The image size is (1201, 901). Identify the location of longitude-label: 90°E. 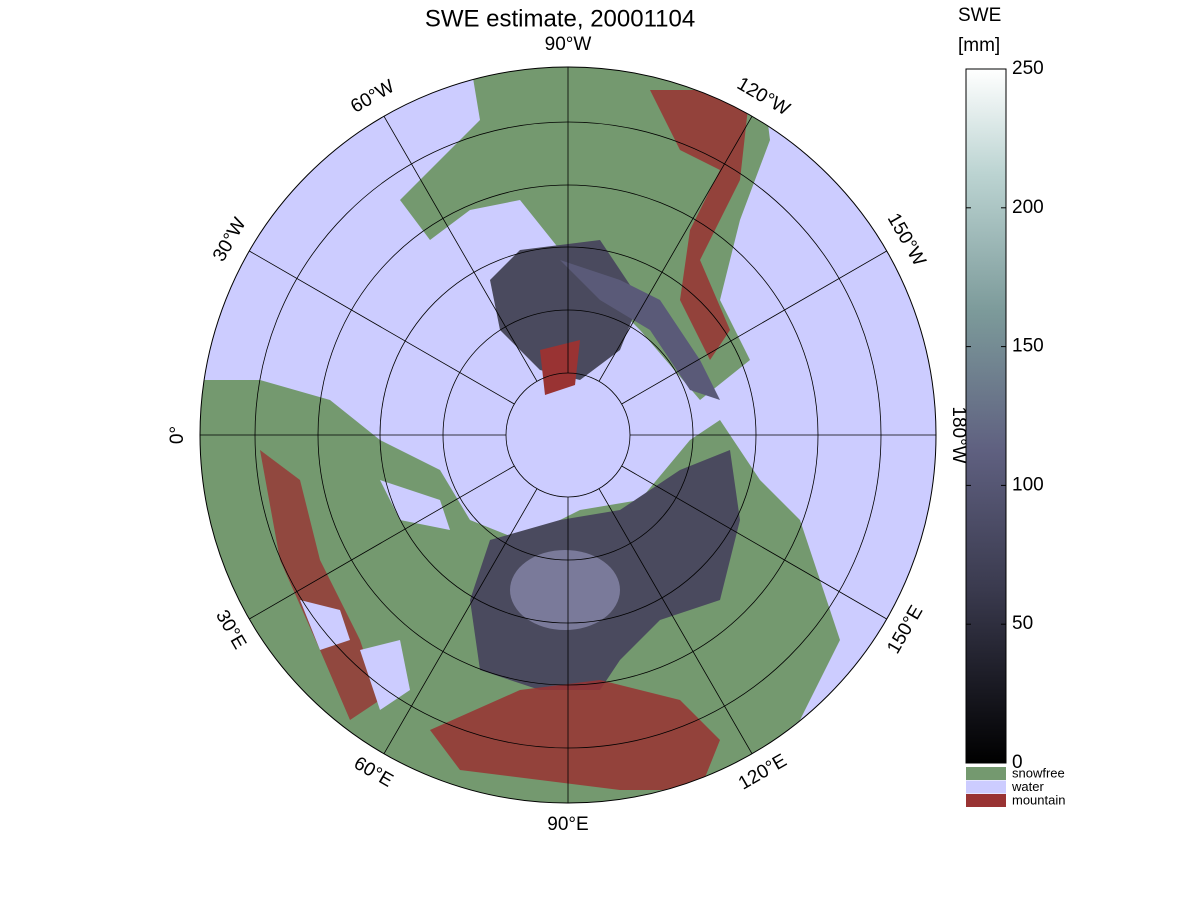
(567, 824).